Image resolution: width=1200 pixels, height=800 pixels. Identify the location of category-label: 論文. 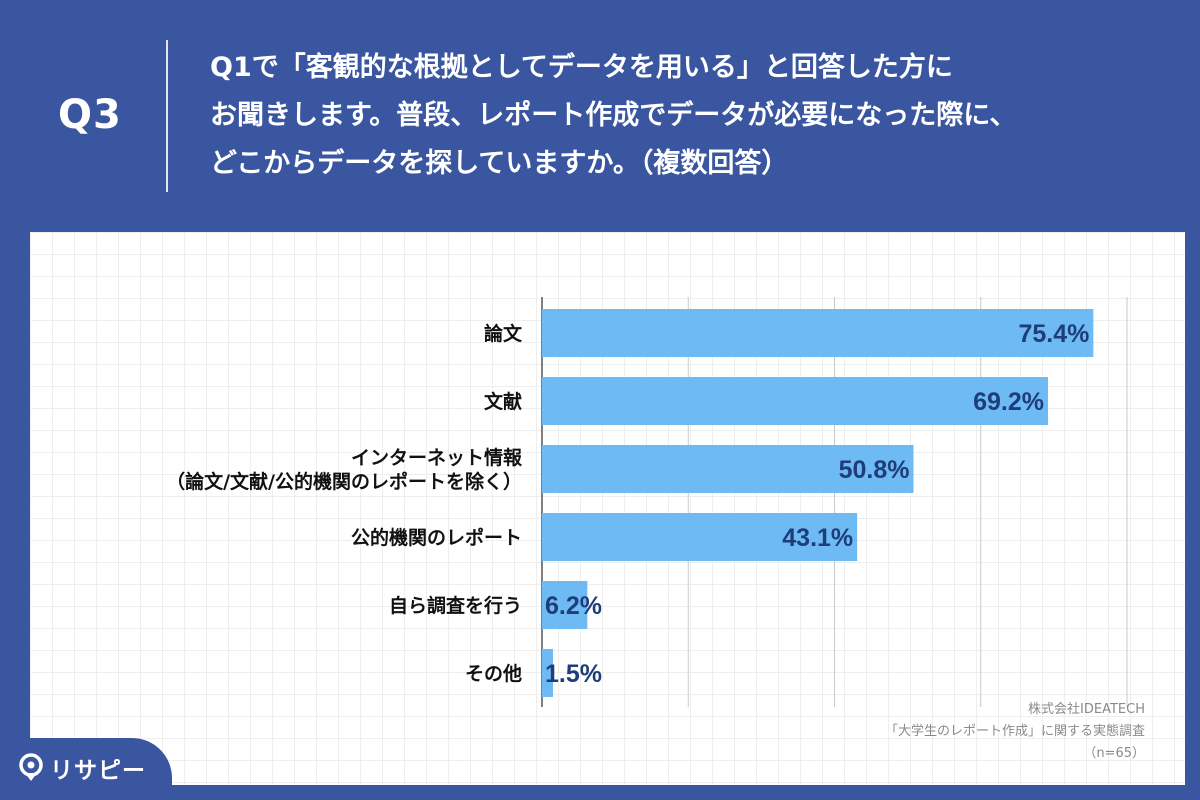
(503, 333).